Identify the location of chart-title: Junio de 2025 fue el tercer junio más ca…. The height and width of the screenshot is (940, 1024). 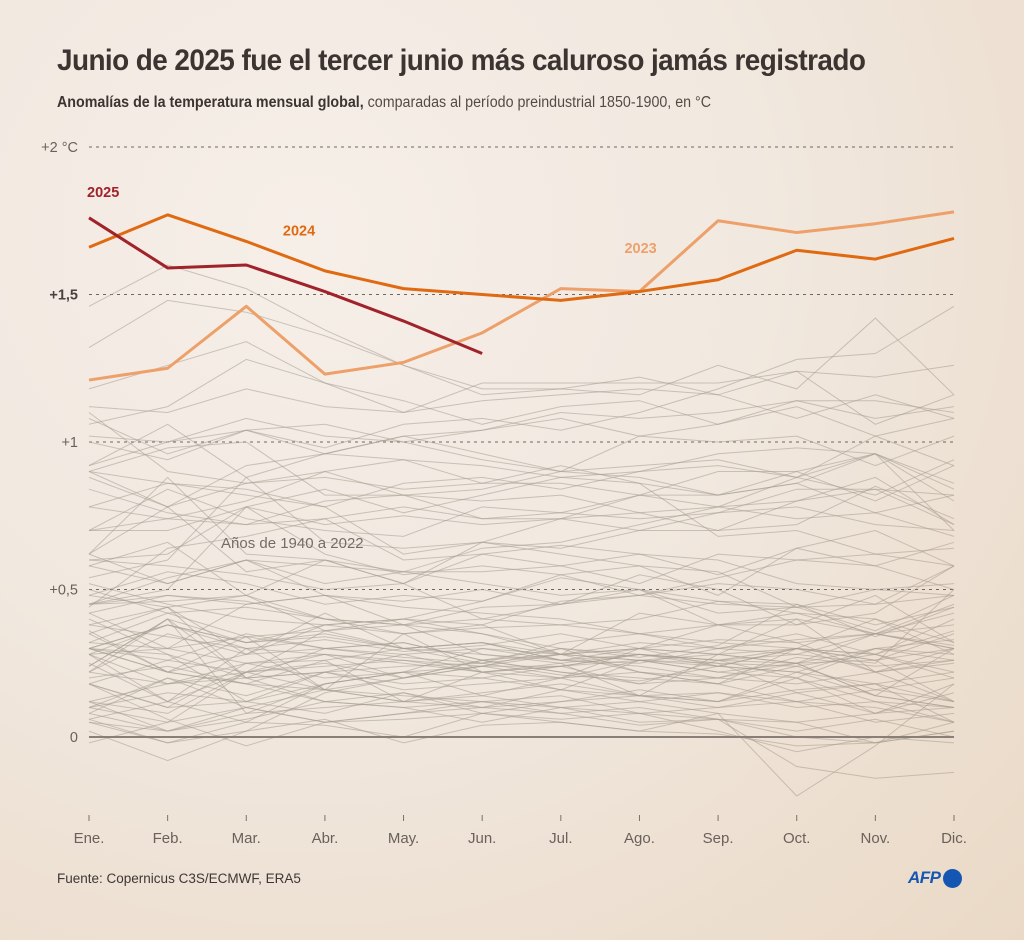
(461, 60).